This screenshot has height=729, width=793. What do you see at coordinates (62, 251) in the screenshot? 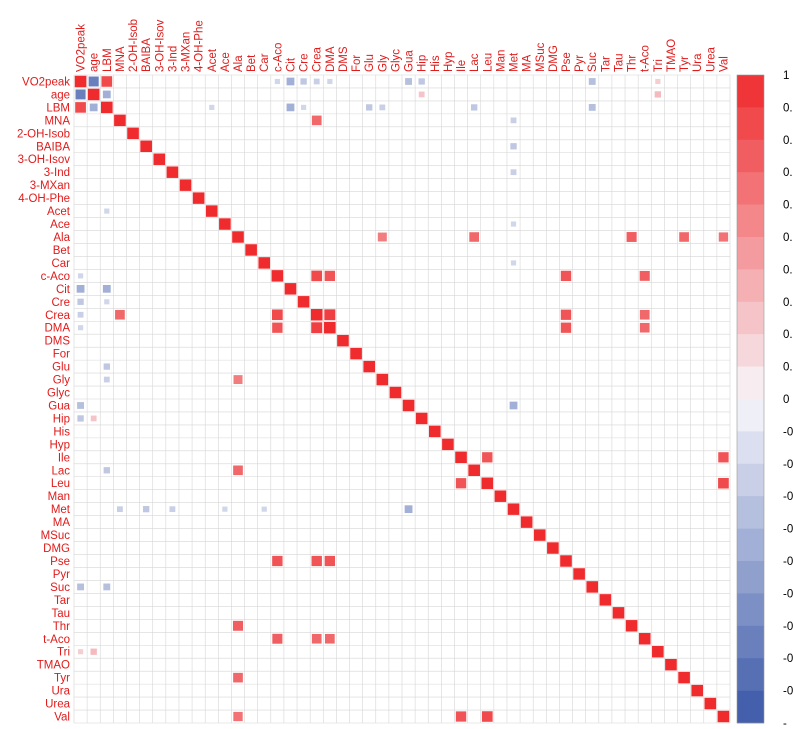
I see `row-label-Bet: Bet` at bounding box center [62, 251].